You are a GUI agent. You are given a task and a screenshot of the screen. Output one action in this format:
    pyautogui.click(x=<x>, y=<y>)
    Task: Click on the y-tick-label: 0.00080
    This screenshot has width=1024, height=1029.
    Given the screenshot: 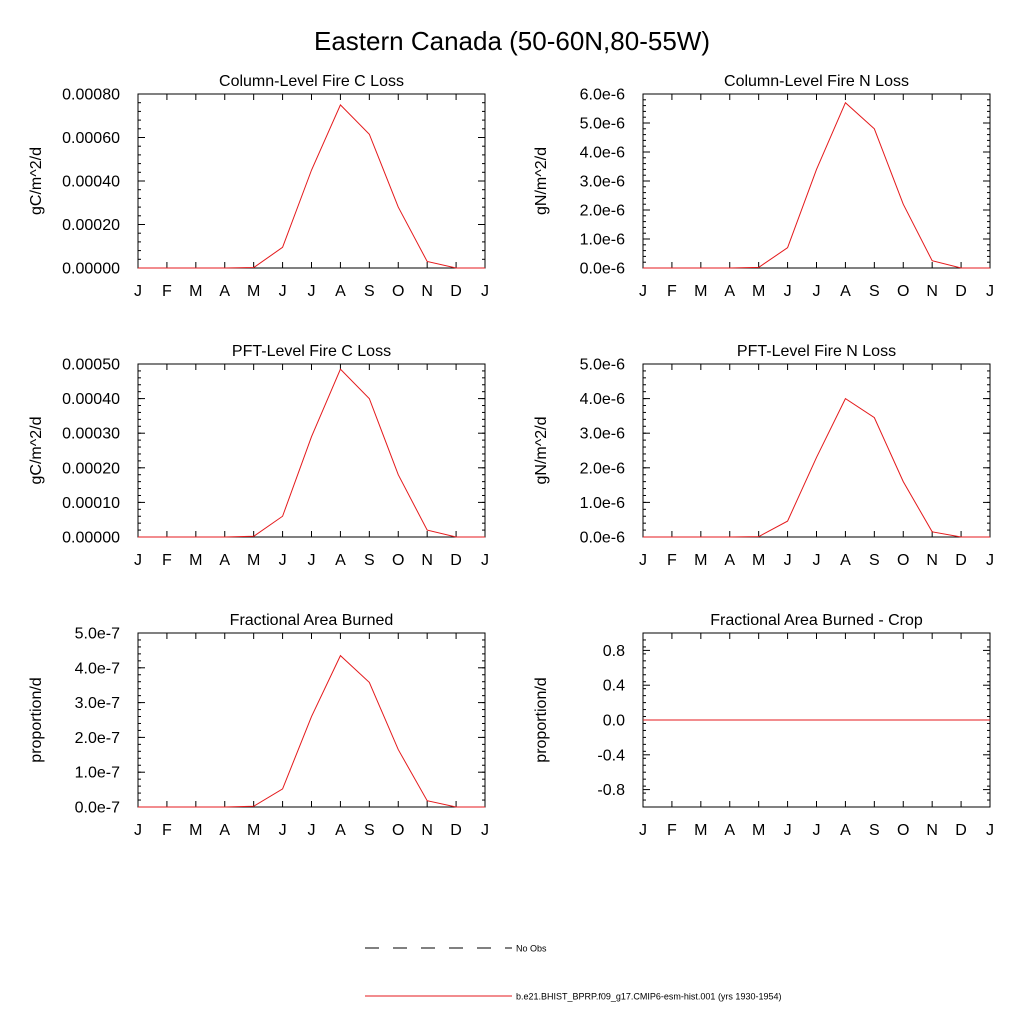 What is the action you would take?
    pyautogui.click(x=91, y=95)
    